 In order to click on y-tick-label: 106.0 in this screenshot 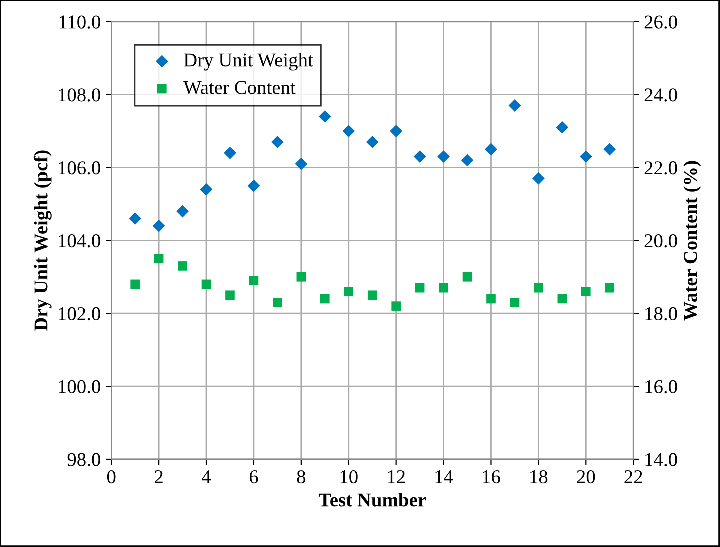, I will do `click(79, 168)`.